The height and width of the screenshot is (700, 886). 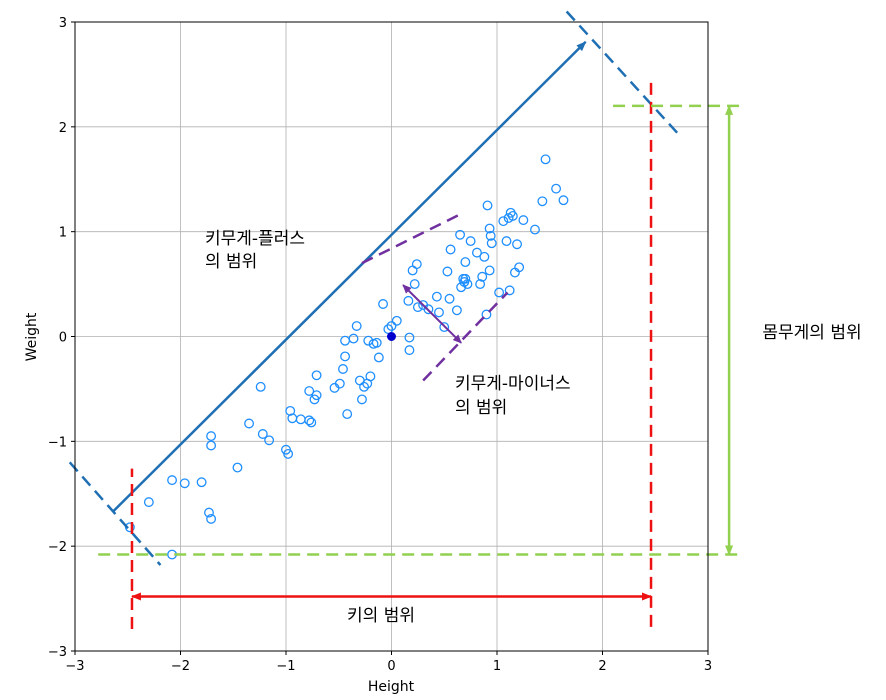 I want to click on minus-range-label-line1: 키무게-마이너스, so click(x=513, y=384).